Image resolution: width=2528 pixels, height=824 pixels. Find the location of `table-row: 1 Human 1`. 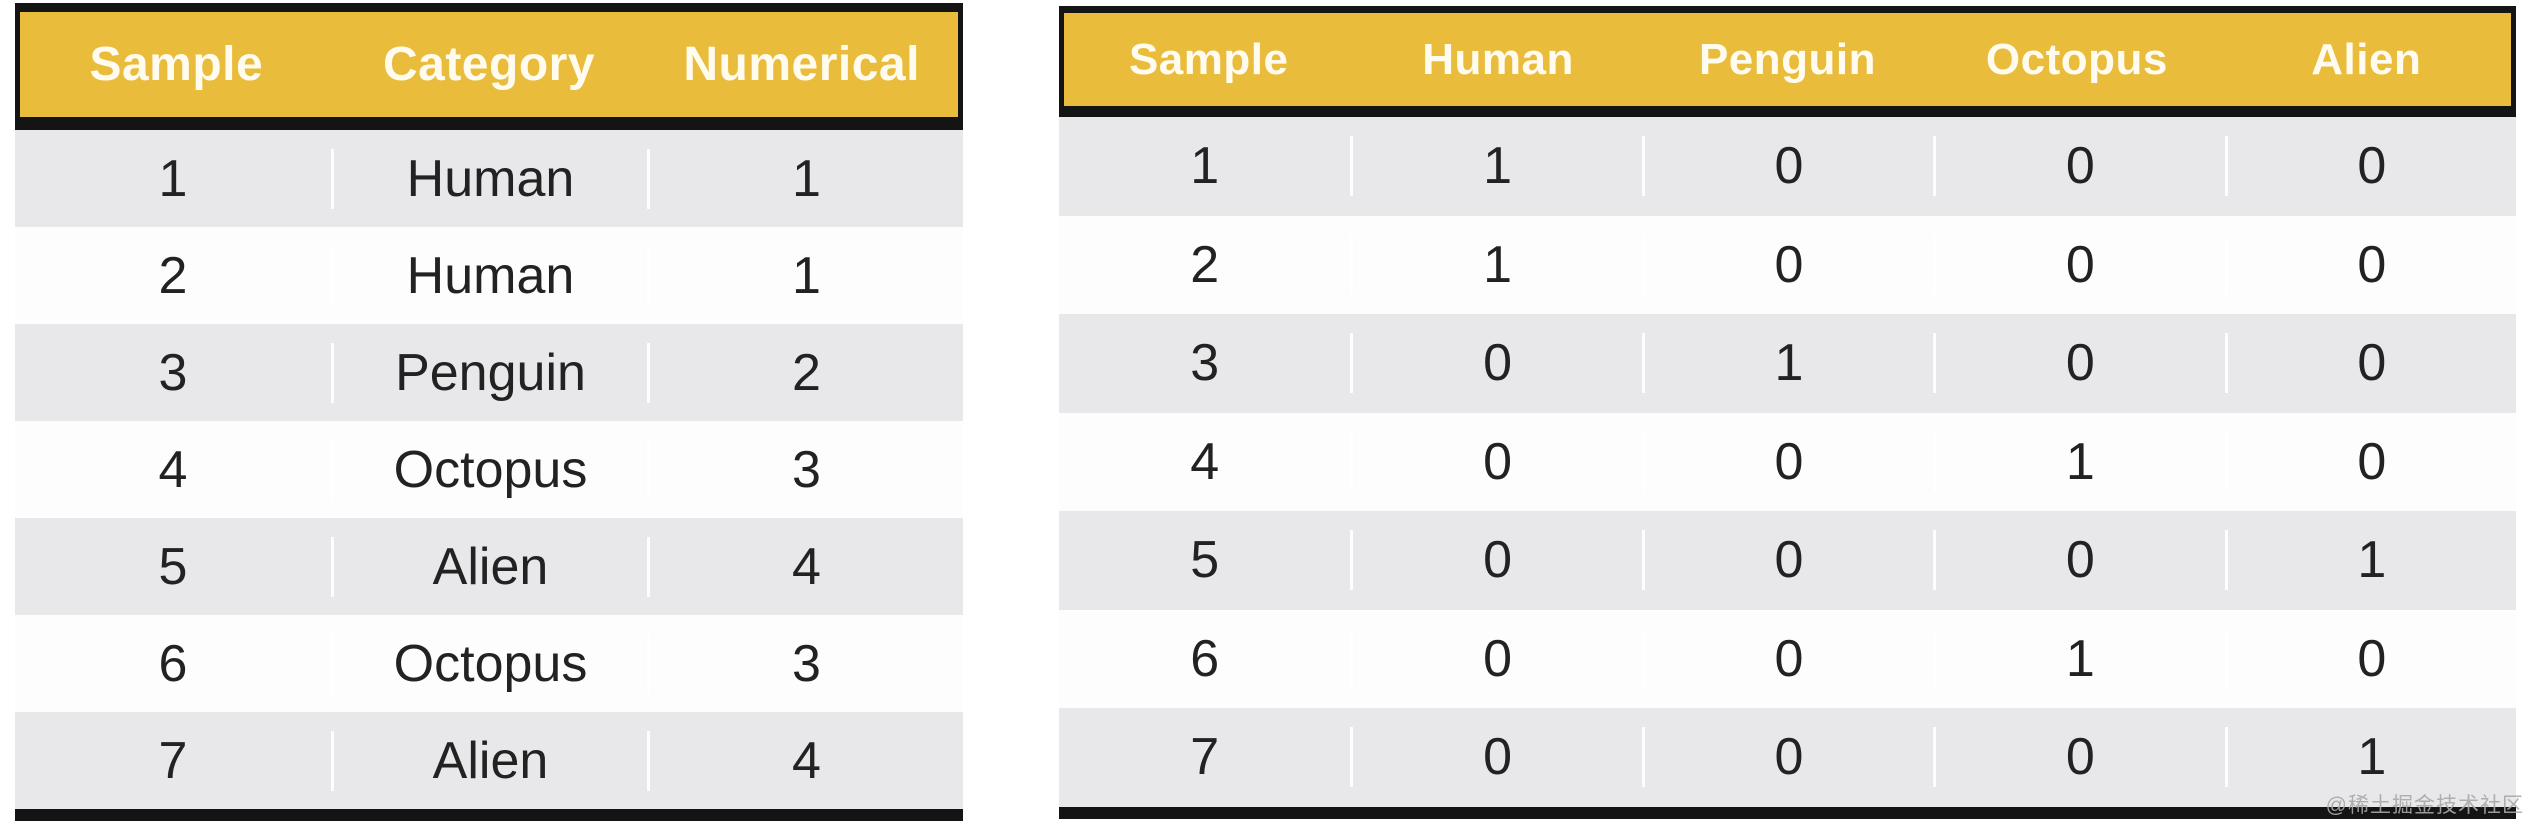

table-row: 1 Human 1 is located at coordinates (489, 178).